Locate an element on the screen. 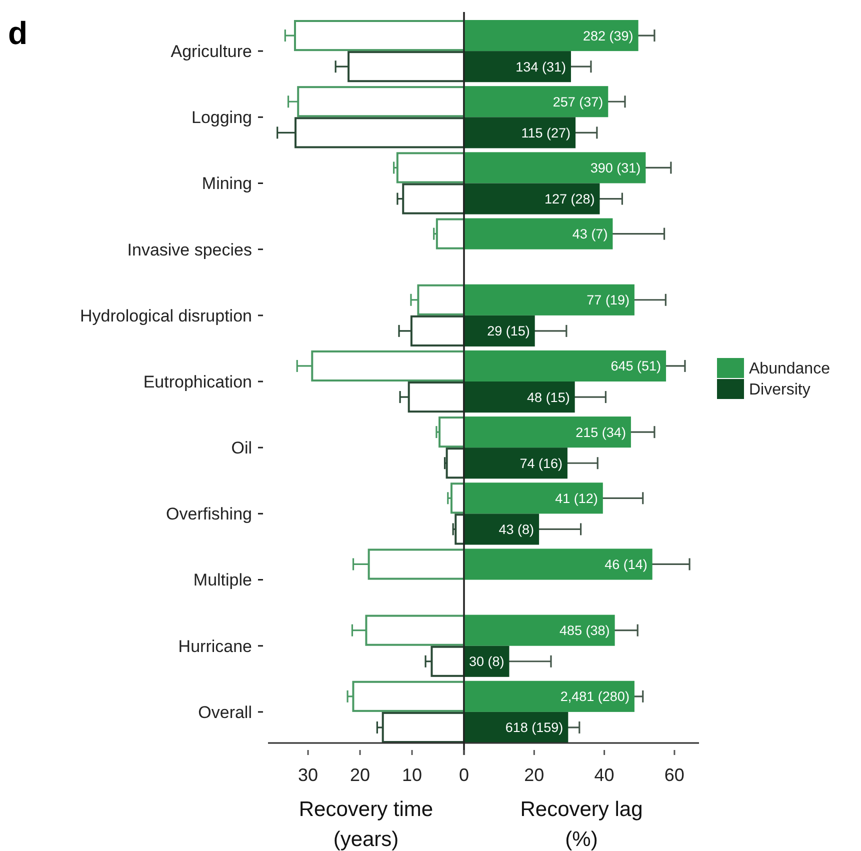 The height and width of the screenshot is (851, 861). y-tick-label: Invasive species is located at coordinates (189, 250).